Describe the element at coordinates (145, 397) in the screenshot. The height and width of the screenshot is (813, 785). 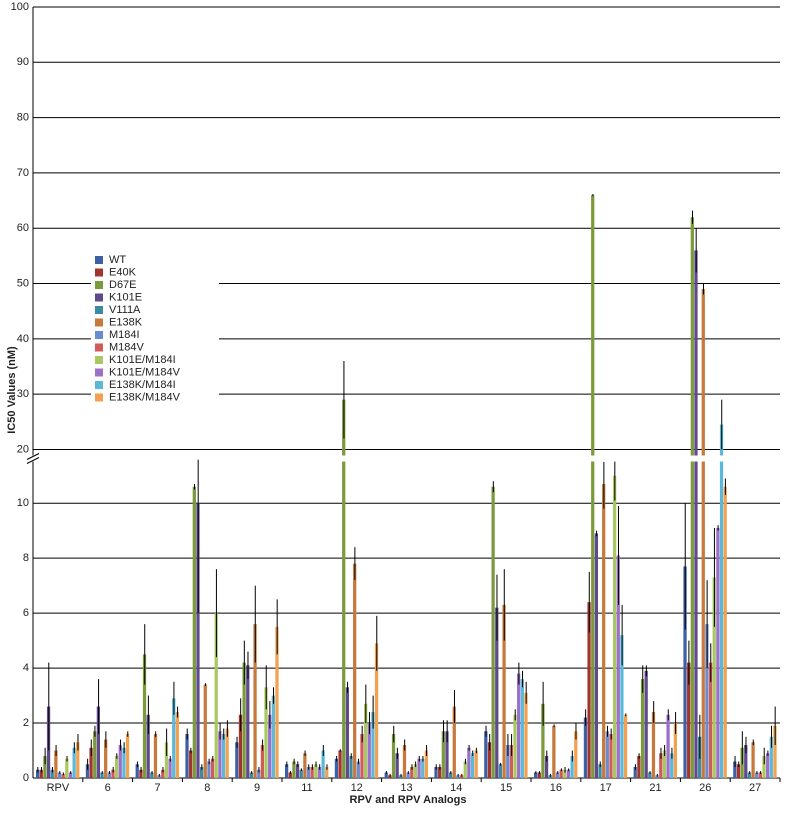
I see `legend-label: E138K/M184V` at that location.